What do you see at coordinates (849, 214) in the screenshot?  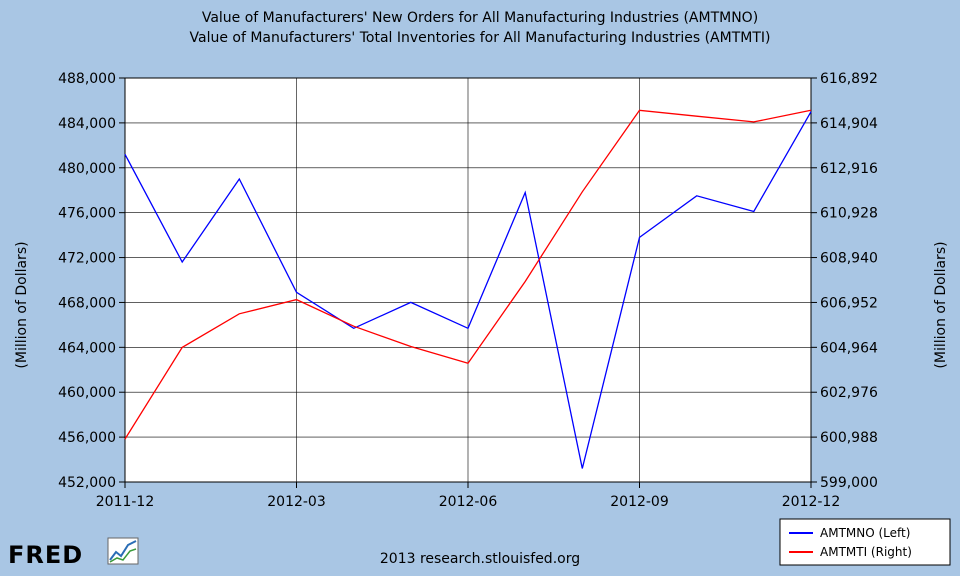 I see `y-tick-label-right: 610,928` at bounding box center [849, 214].